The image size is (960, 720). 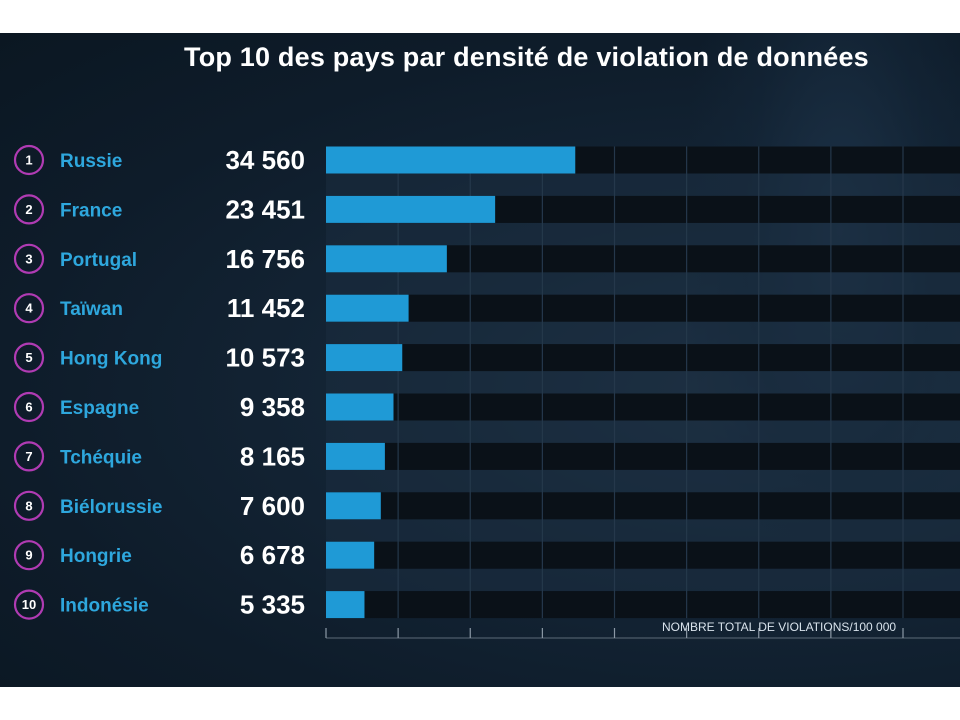 What do you see at coordinates (272, 506) in the screenshot?
I see `value-label: 7 600` at bounding box center [272, 506].